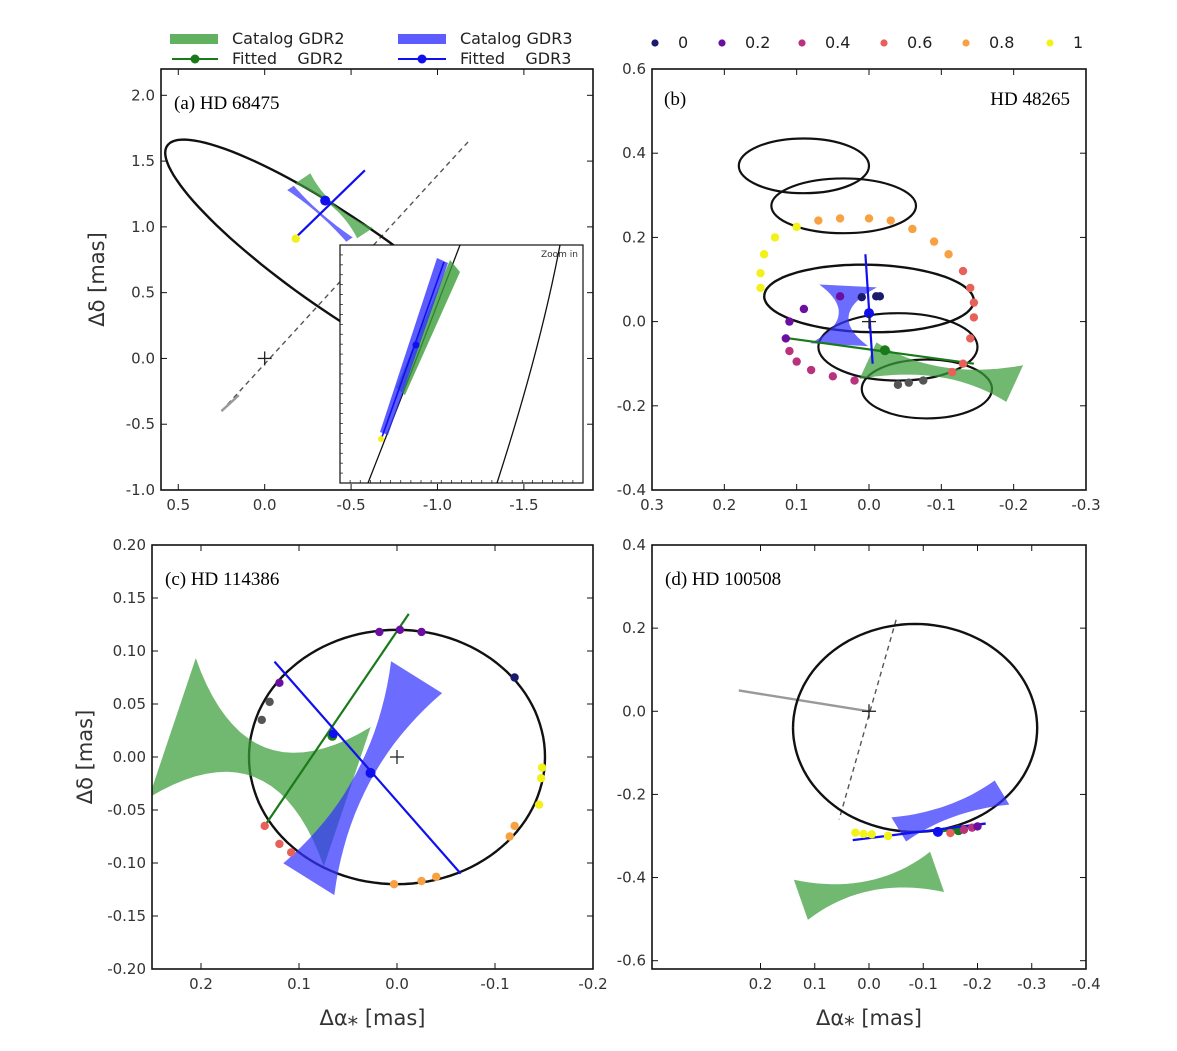 Image resolution: width=1177 pixels, height=1051 pixels. I want to click on legend-item-gdr2-fit: Fitted GDR2, so click(257, 58).